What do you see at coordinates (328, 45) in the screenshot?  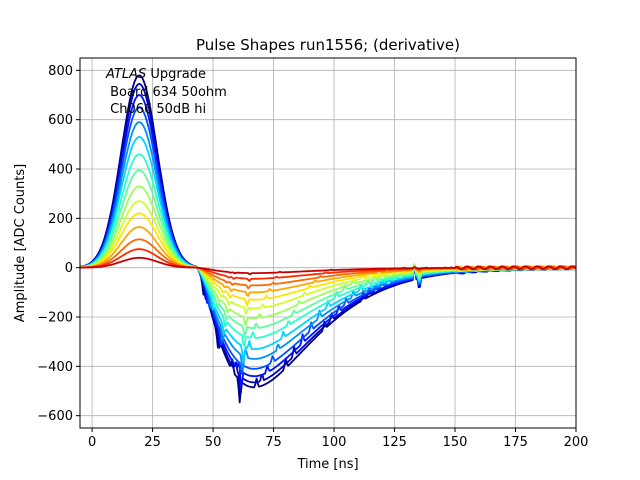 I see `chart-title: Pulse Shapes run1556; (derivative)` at bounding box center [328, 45].